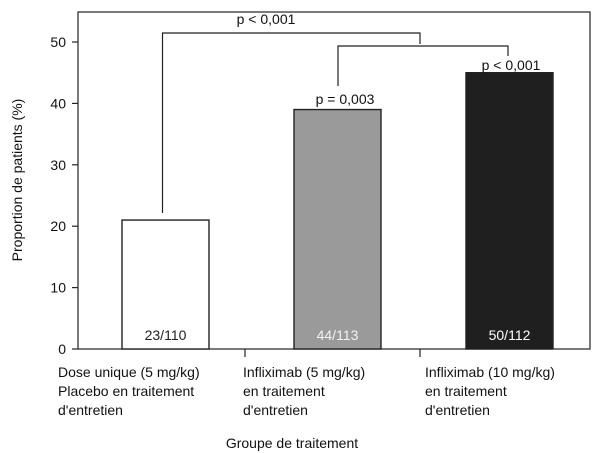  Describe the element at coordinates (423, 65) in the screenshot. I see `significance-bracket` at that location.